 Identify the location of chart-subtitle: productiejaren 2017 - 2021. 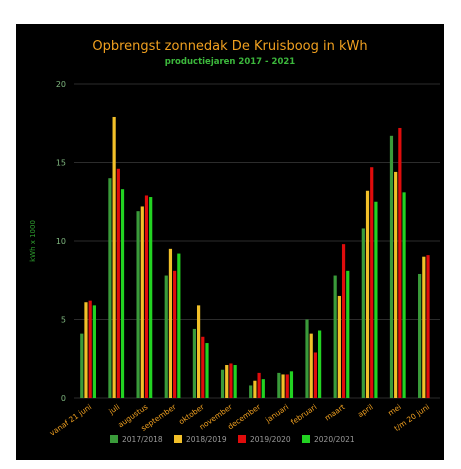
(230, 62).